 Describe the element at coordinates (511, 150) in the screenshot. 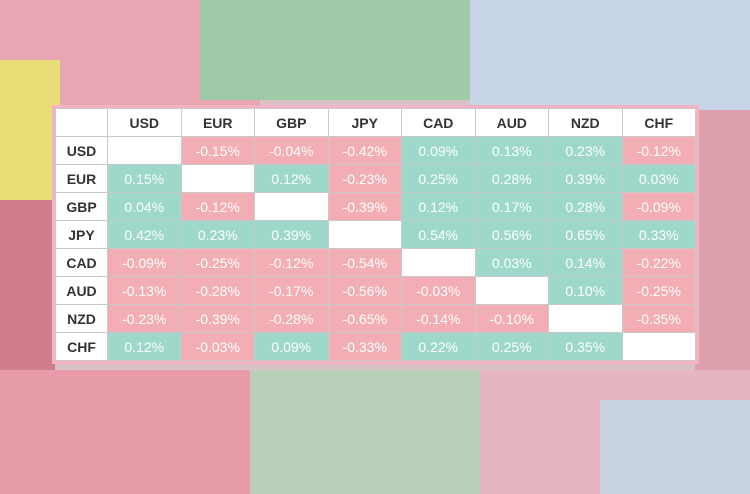

I see `rate-cell: 0.13%` at that location.